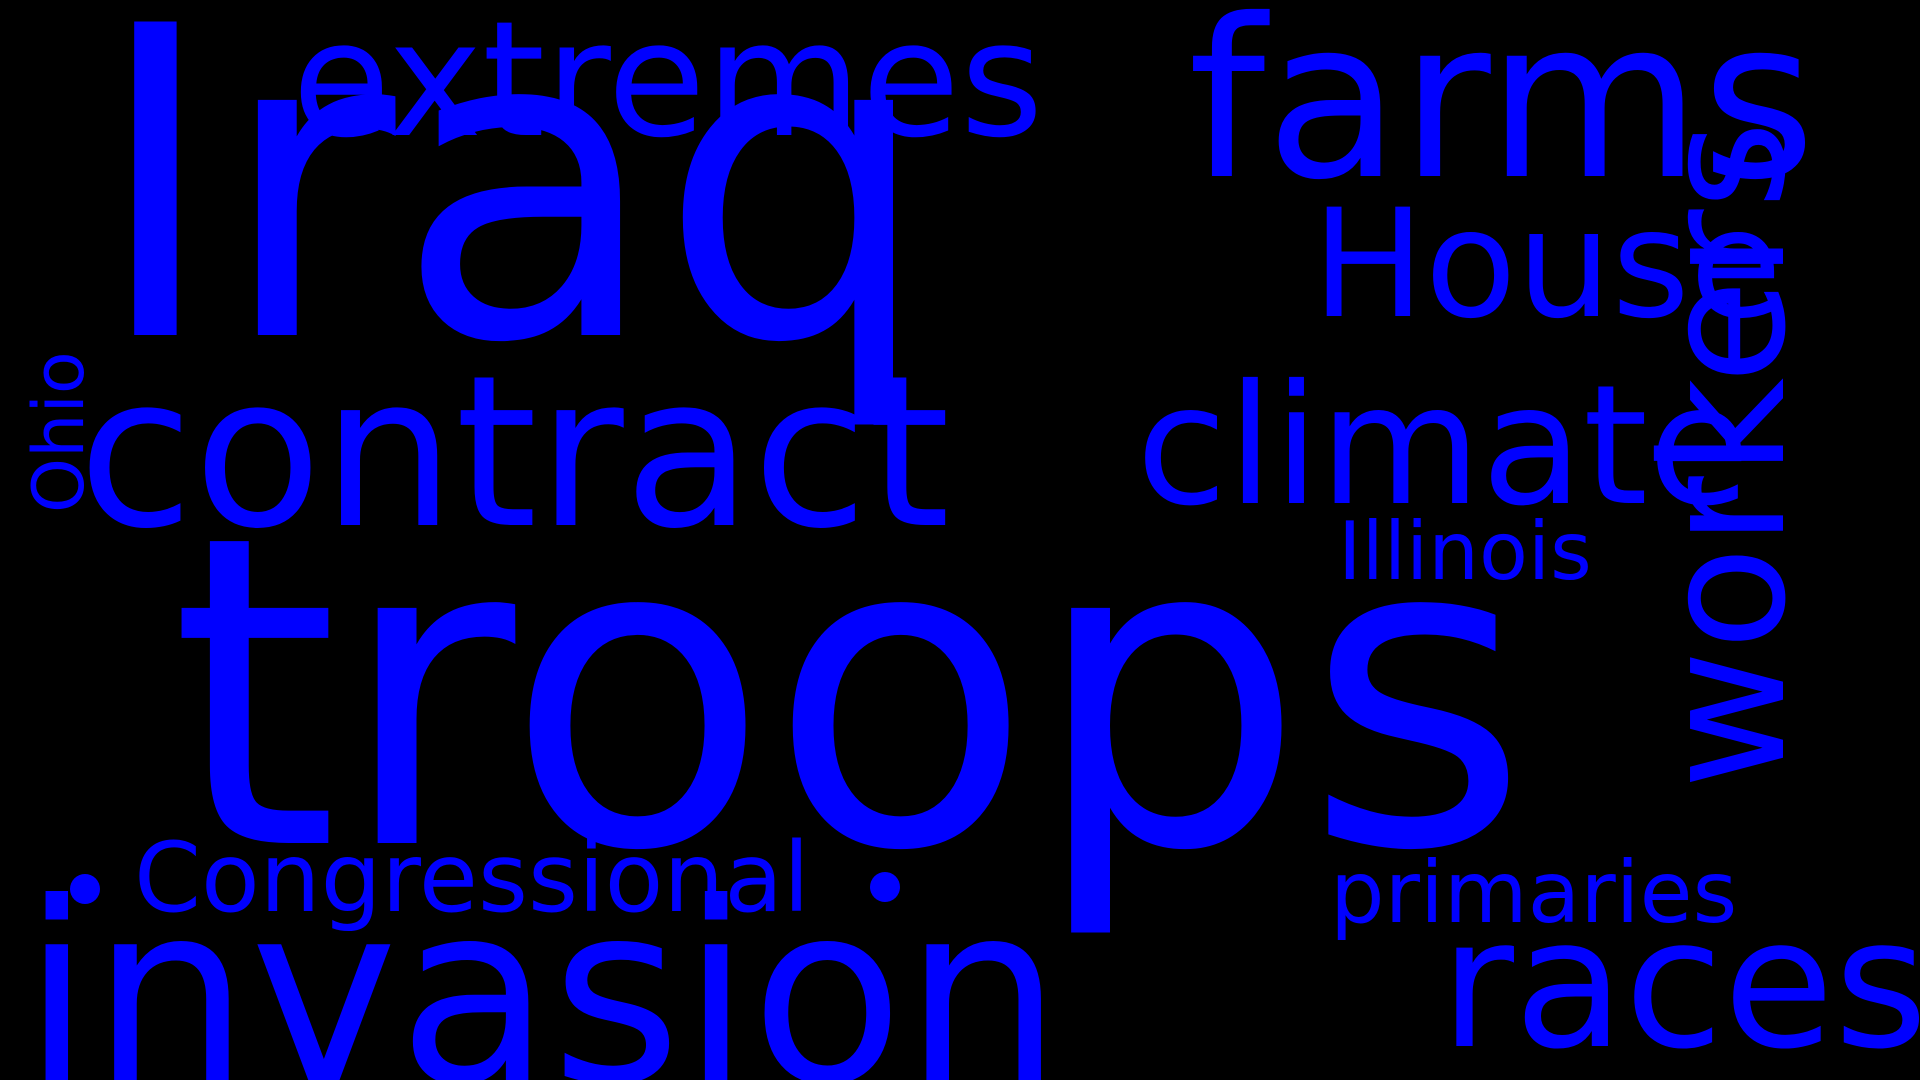 The height and width of the screenshot is (1080, 1920). What do you see at coordinates (59, 432) in the screenshot?
I see `word-ohio: Ohio` at bounding box center [59, 432].